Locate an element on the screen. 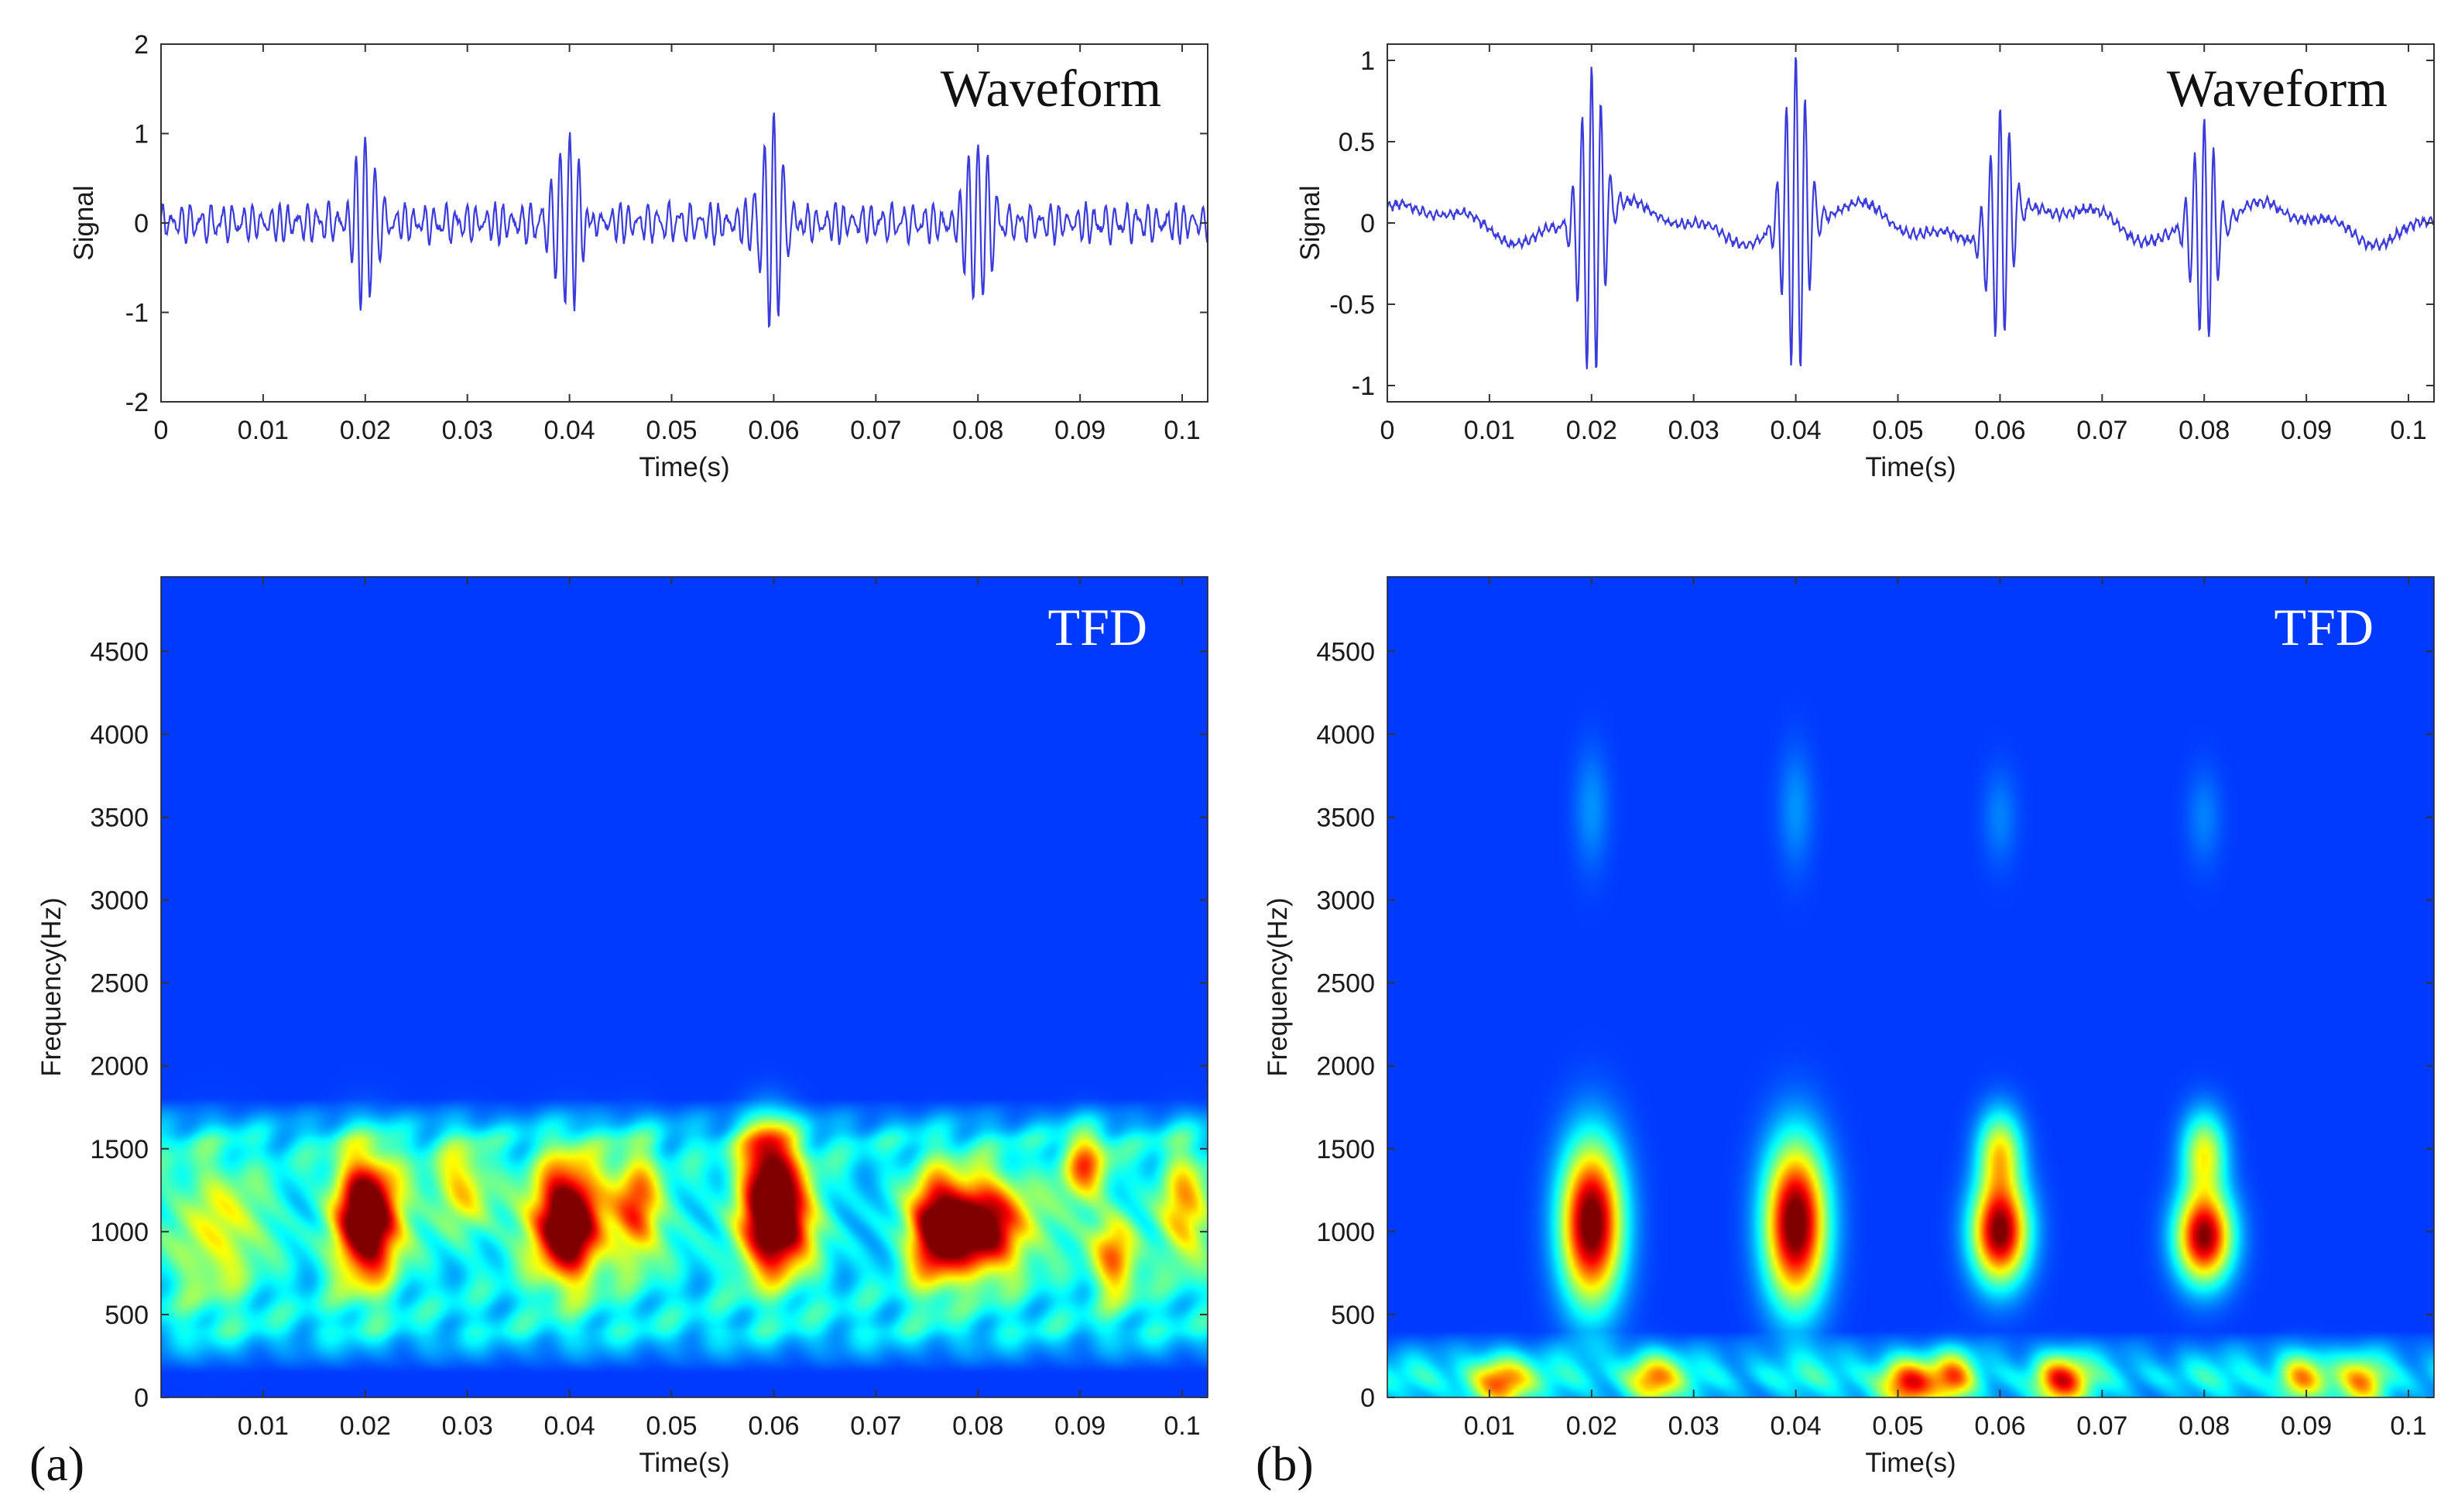  a_waveform-chart: Waveform is located at coordinates (683, 223).